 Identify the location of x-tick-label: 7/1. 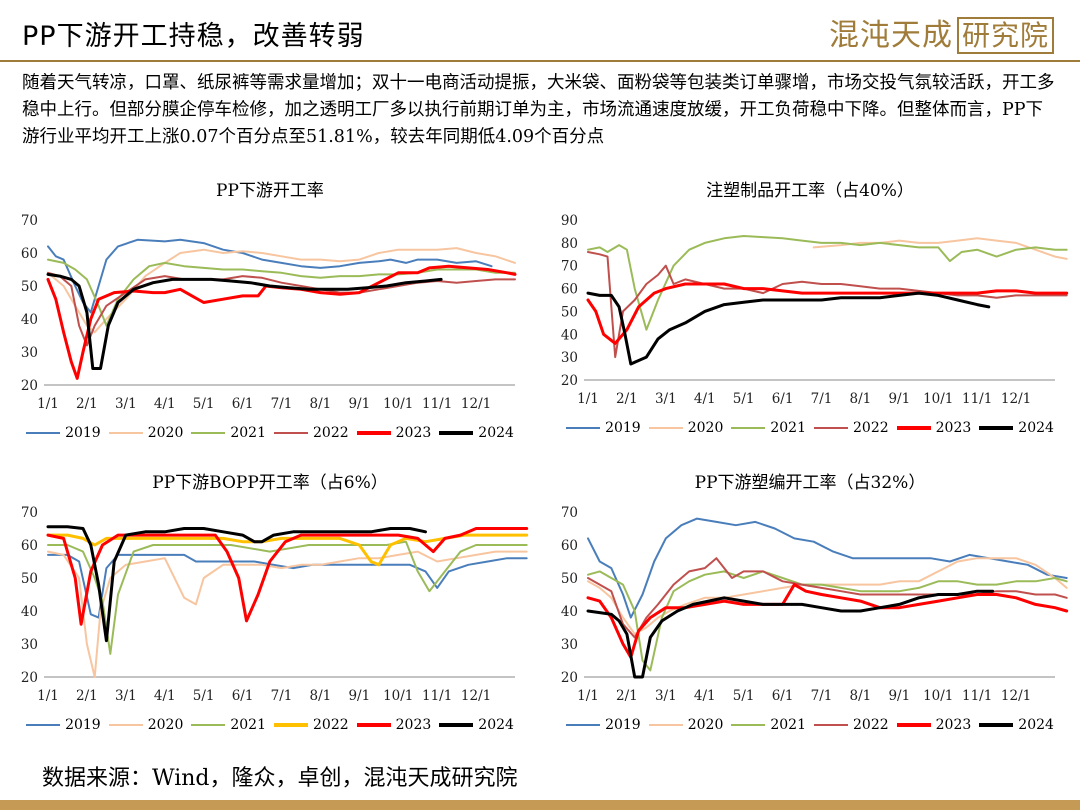
(282, 404).